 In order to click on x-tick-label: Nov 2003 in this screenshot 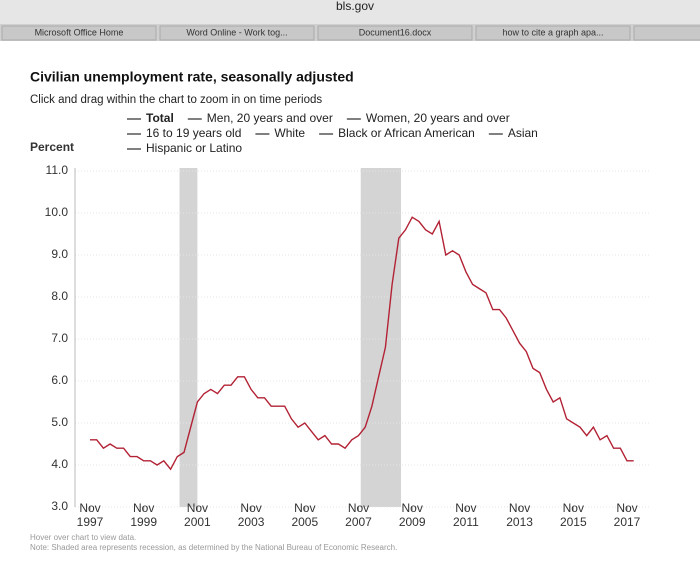, I will do `click(251, 515)`.